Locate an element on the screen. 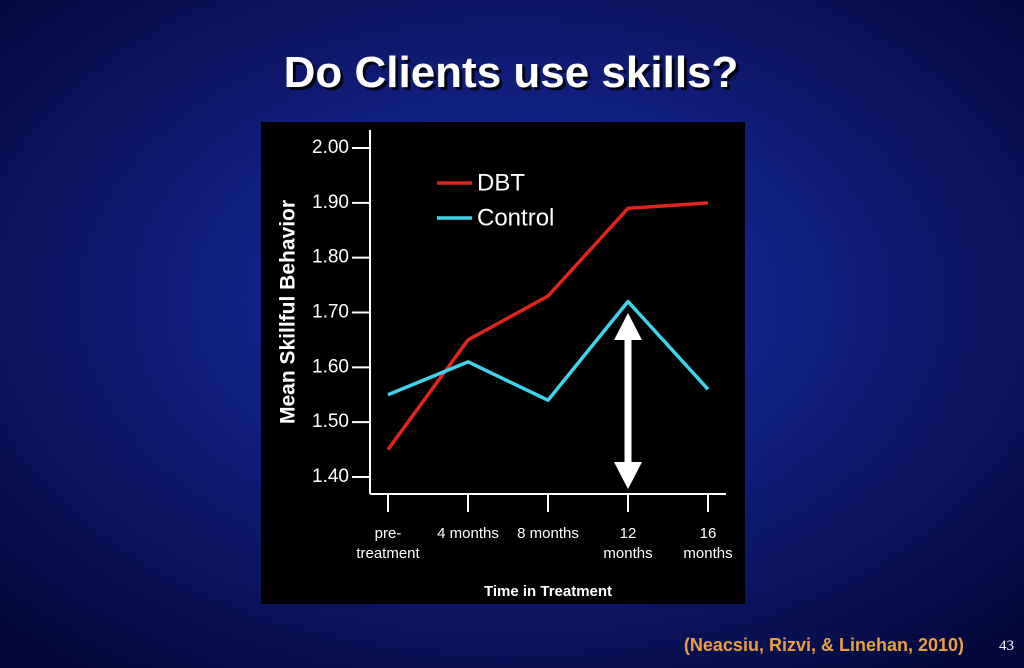  x-axis-label: Time in Treatment is located at coordinates (548, 591).